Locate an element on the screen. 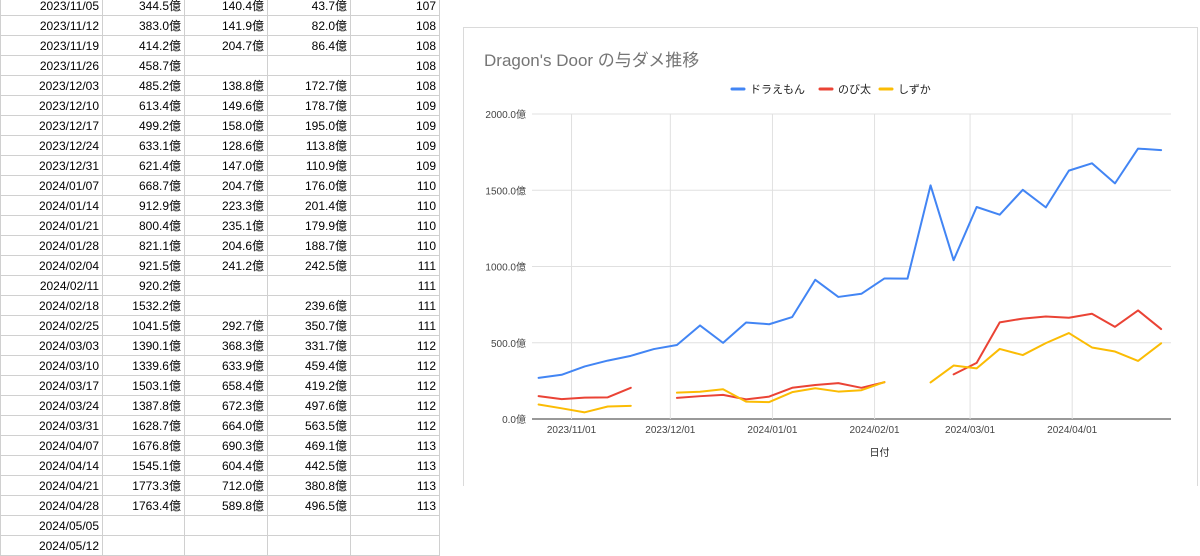  doraemon-cell: 921.5億 is located at coordinates (144, 266).